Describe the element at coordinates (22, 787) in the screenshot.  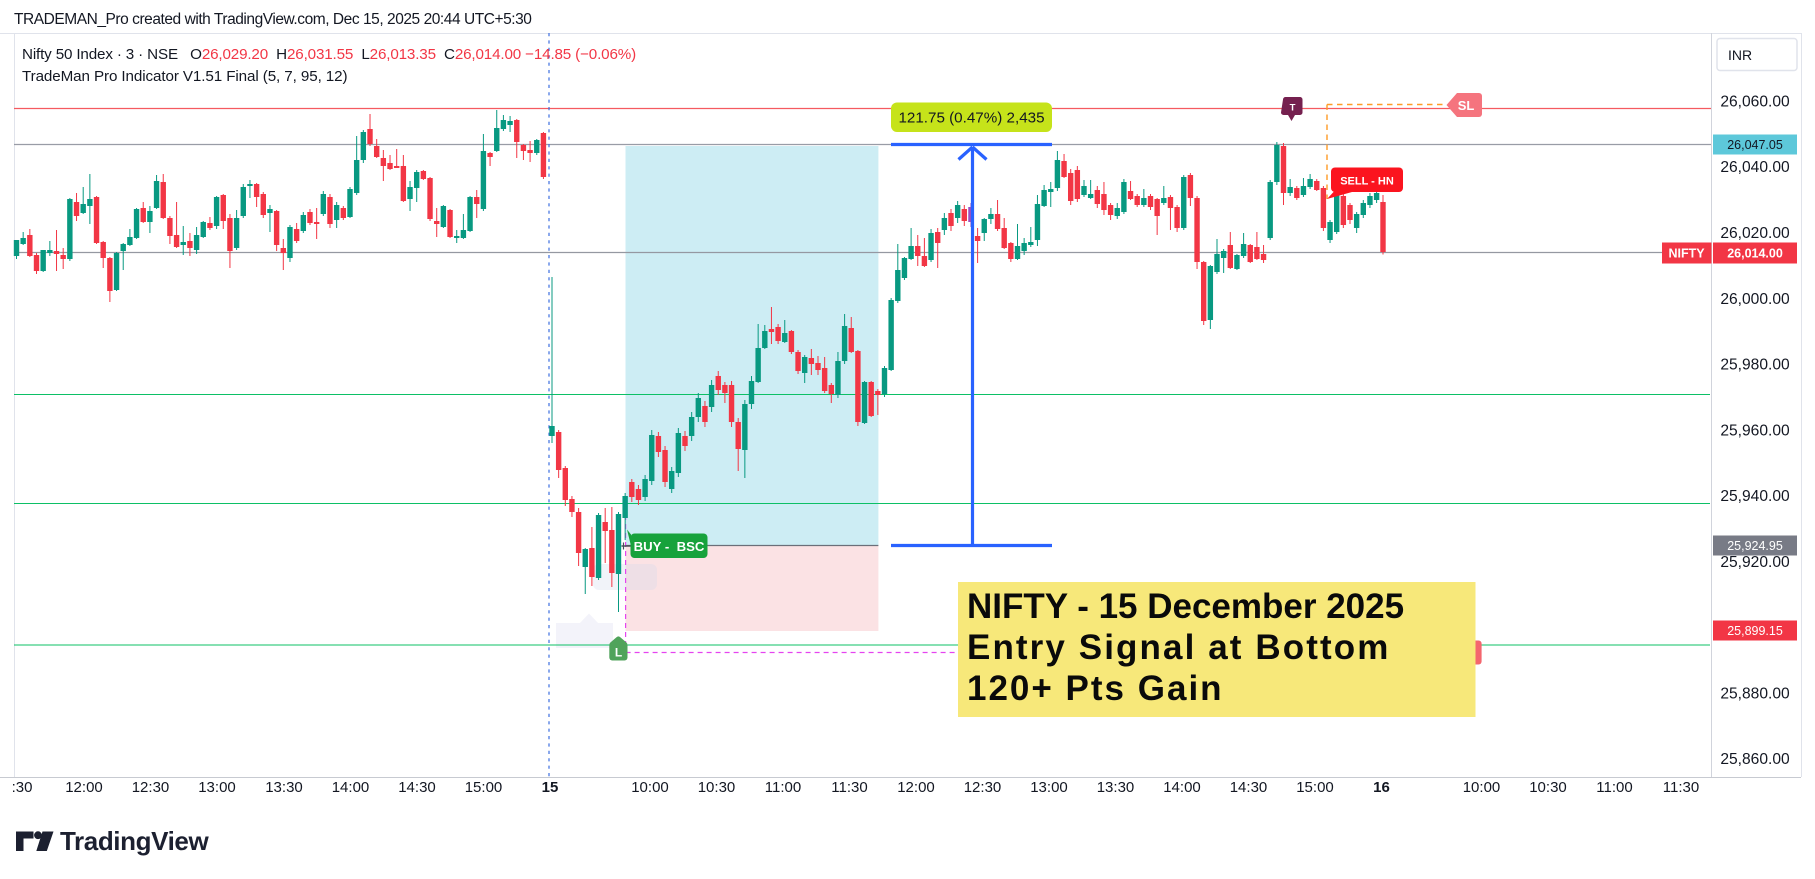
I see `svg-text: :30` at that location.